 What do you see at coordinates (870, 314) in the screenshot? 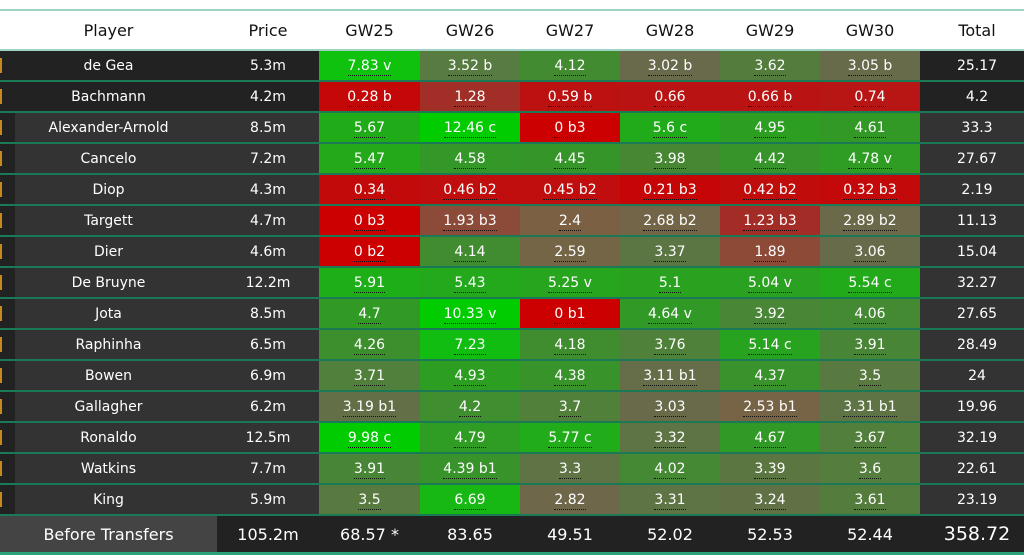
I see `gw-points-cell-text: 4.06` at bounding box center [870, 314].